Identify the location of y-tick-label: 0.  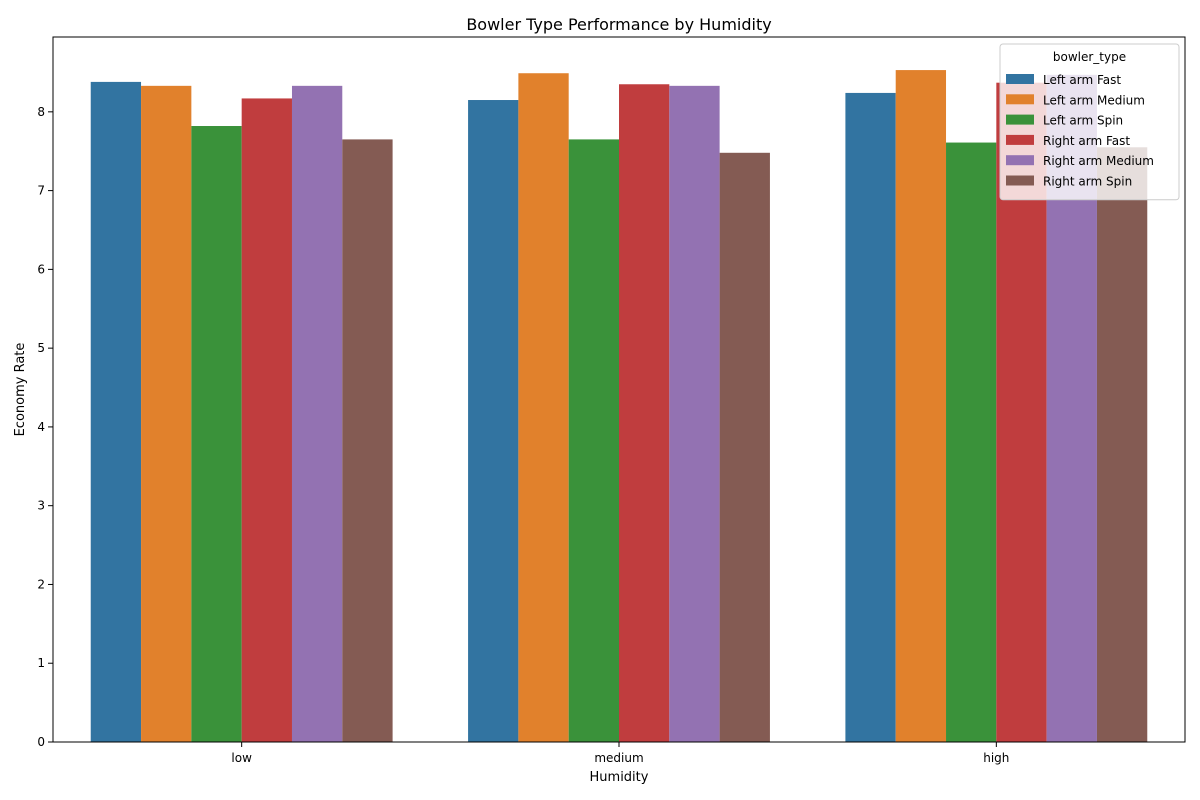
(41, 742).